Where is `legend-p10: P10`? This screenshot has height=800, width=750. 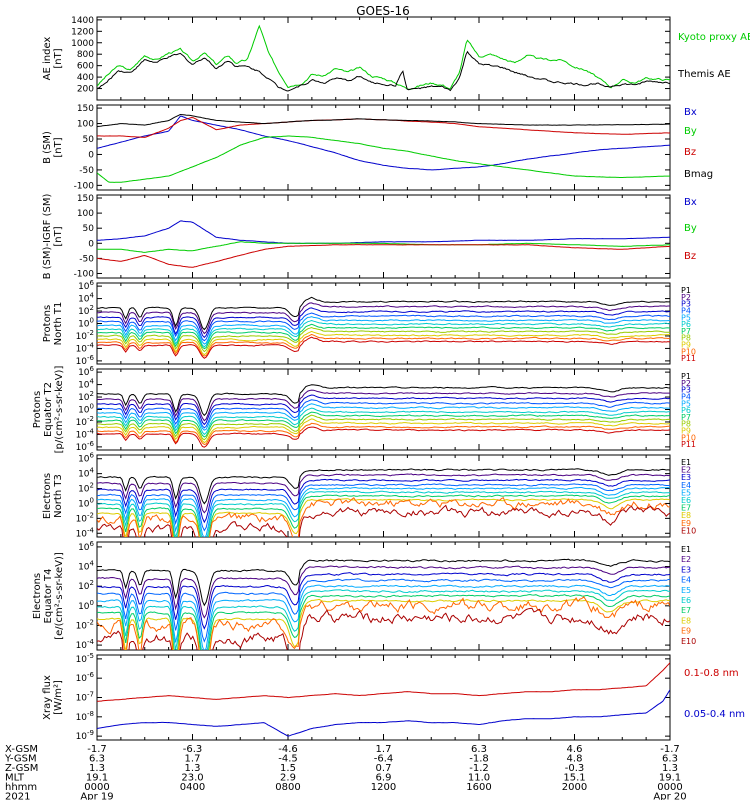
legend-p10: P10 is located at coordinates (688, 437).